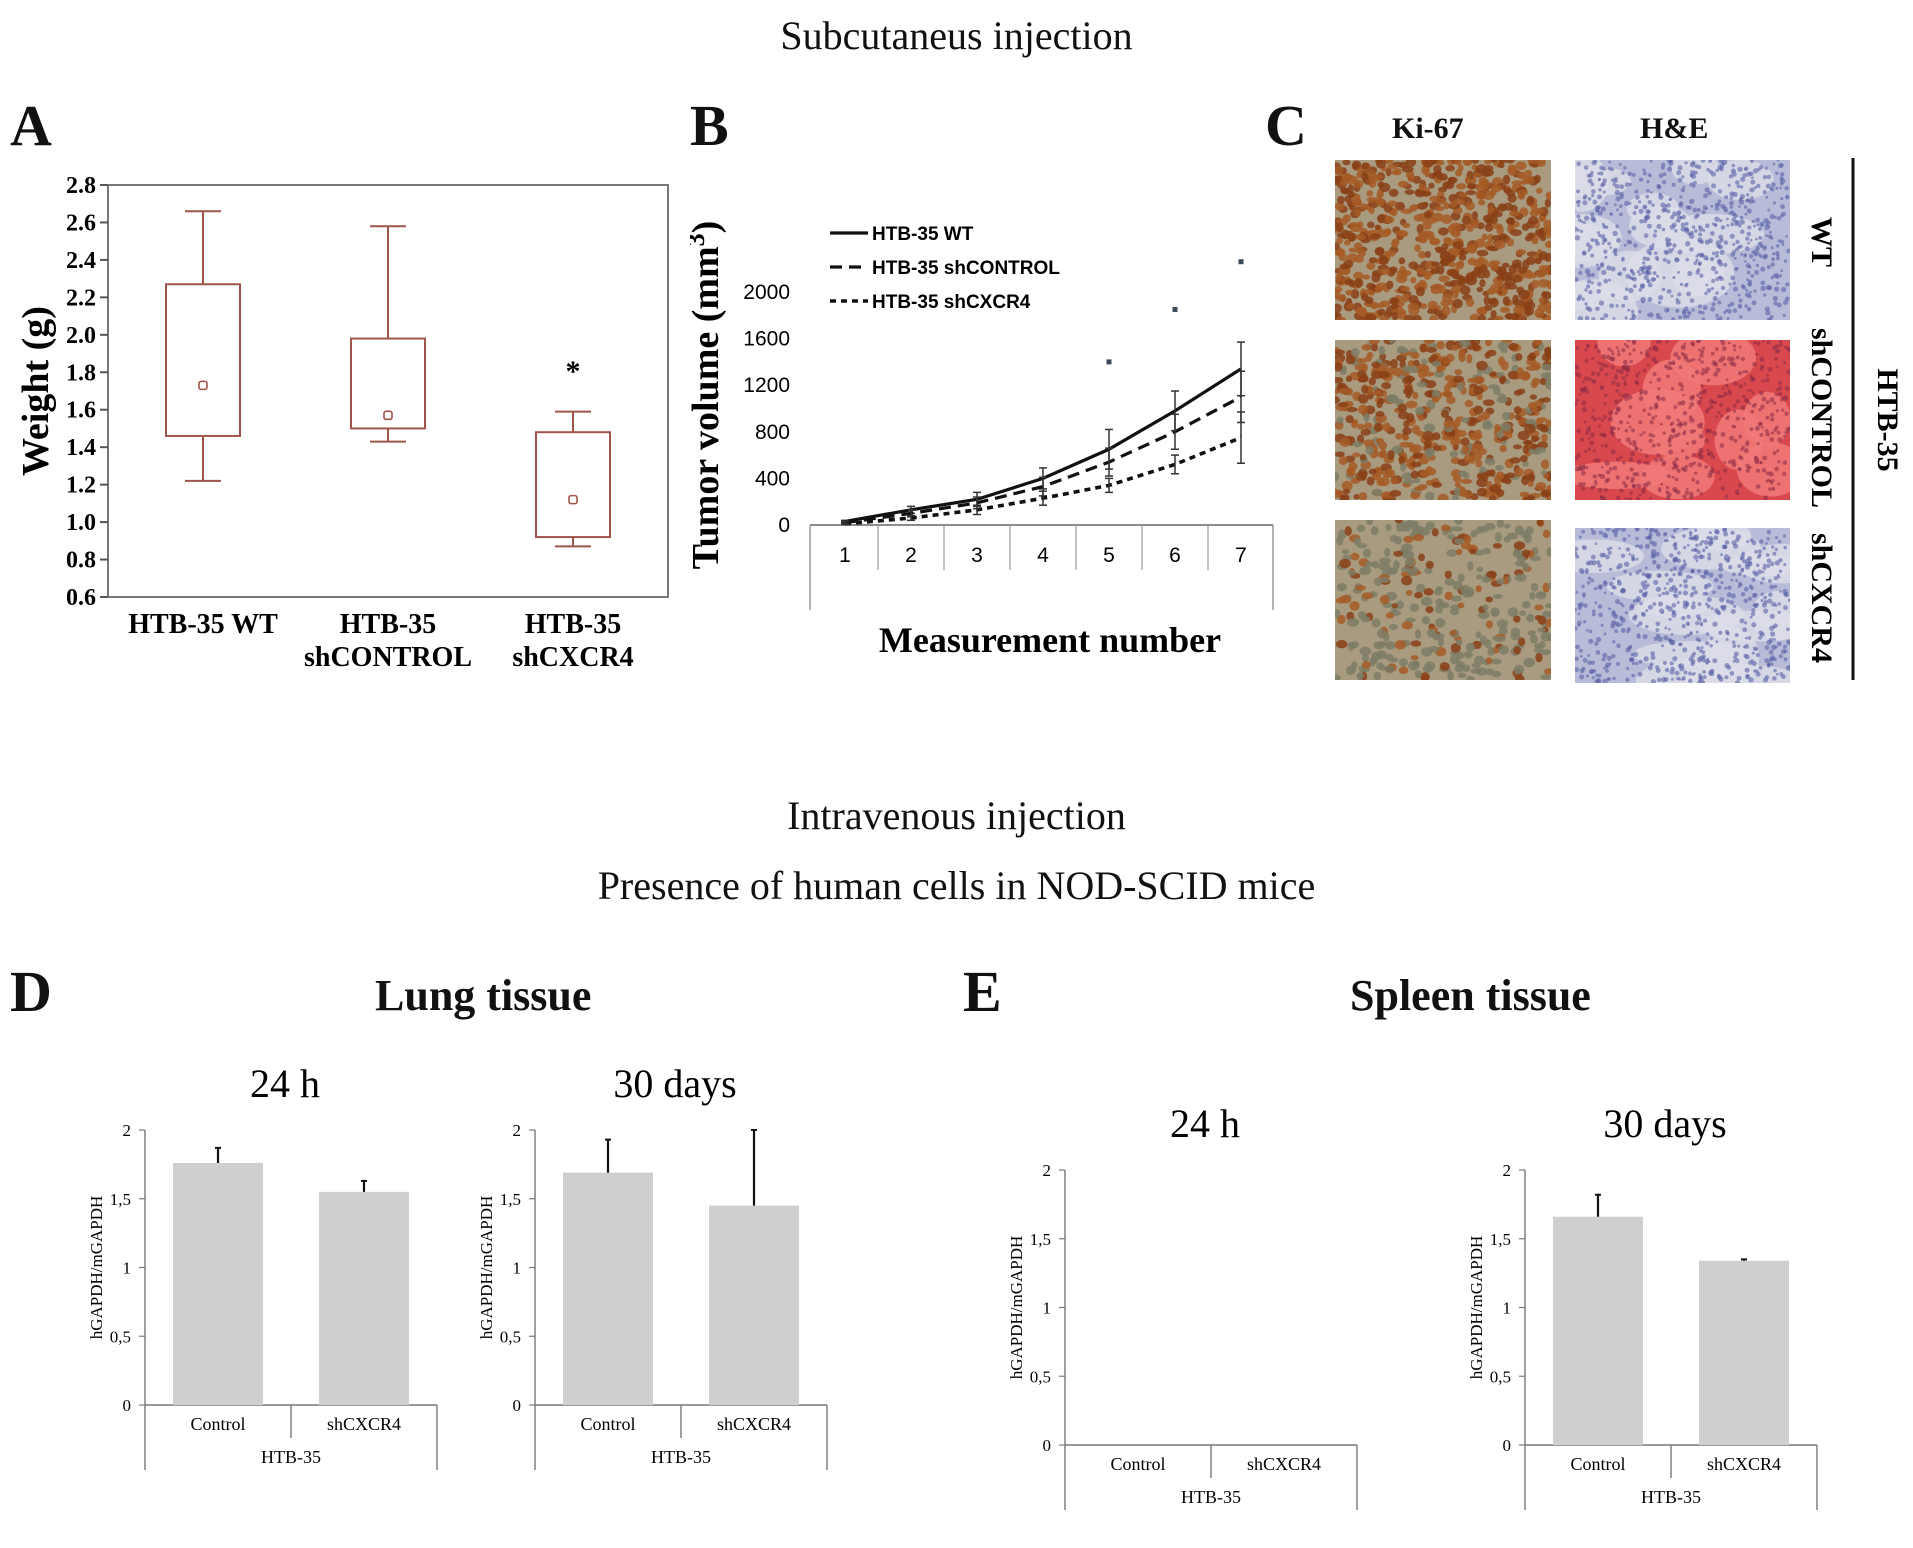 Image resolution: width=1913 pixels, height=1548 pixels. I want to click on he-shcxcr4-image, so click(1682, 605).